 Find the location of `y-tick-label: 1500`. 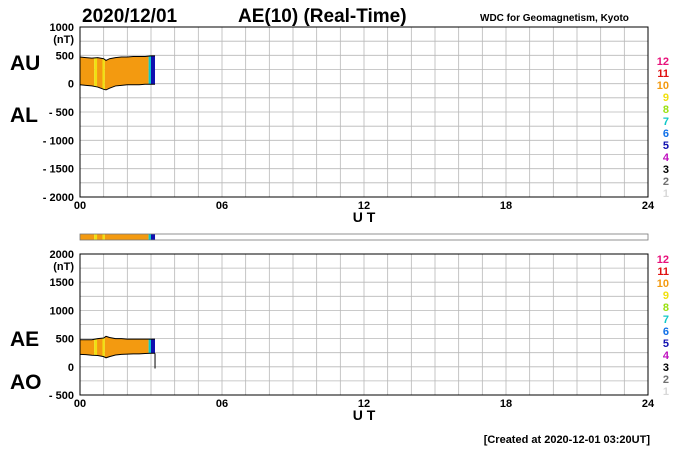

y-tick-label: 1500 is located at coordinates (62, 283).